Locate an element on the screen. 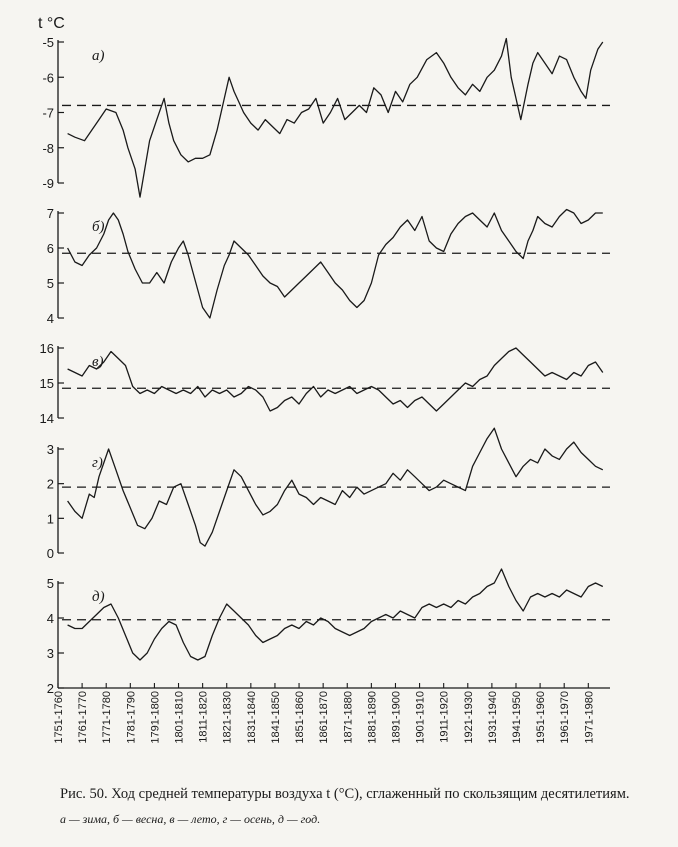 This screenshot has width=678, height=847. x-tick-label: 1831-1840 is located at coordinates (252, 717).